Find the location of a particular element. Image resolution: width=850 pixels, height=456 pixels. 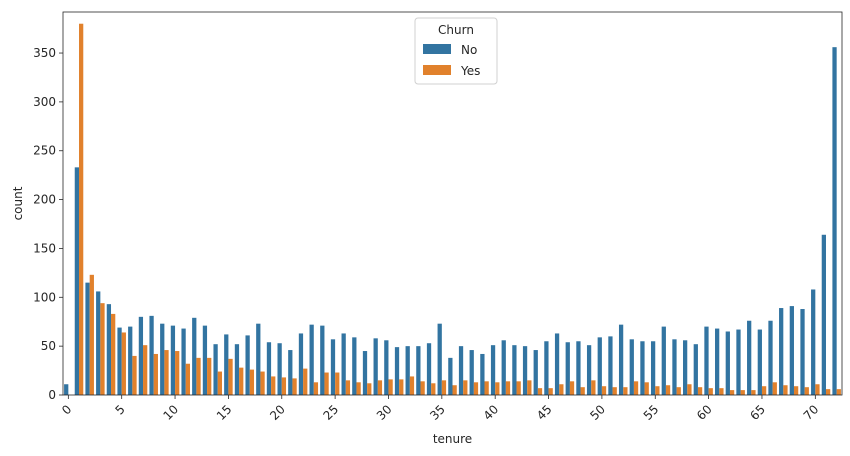

legend-swatch-no is located at coordinates (437, 49).